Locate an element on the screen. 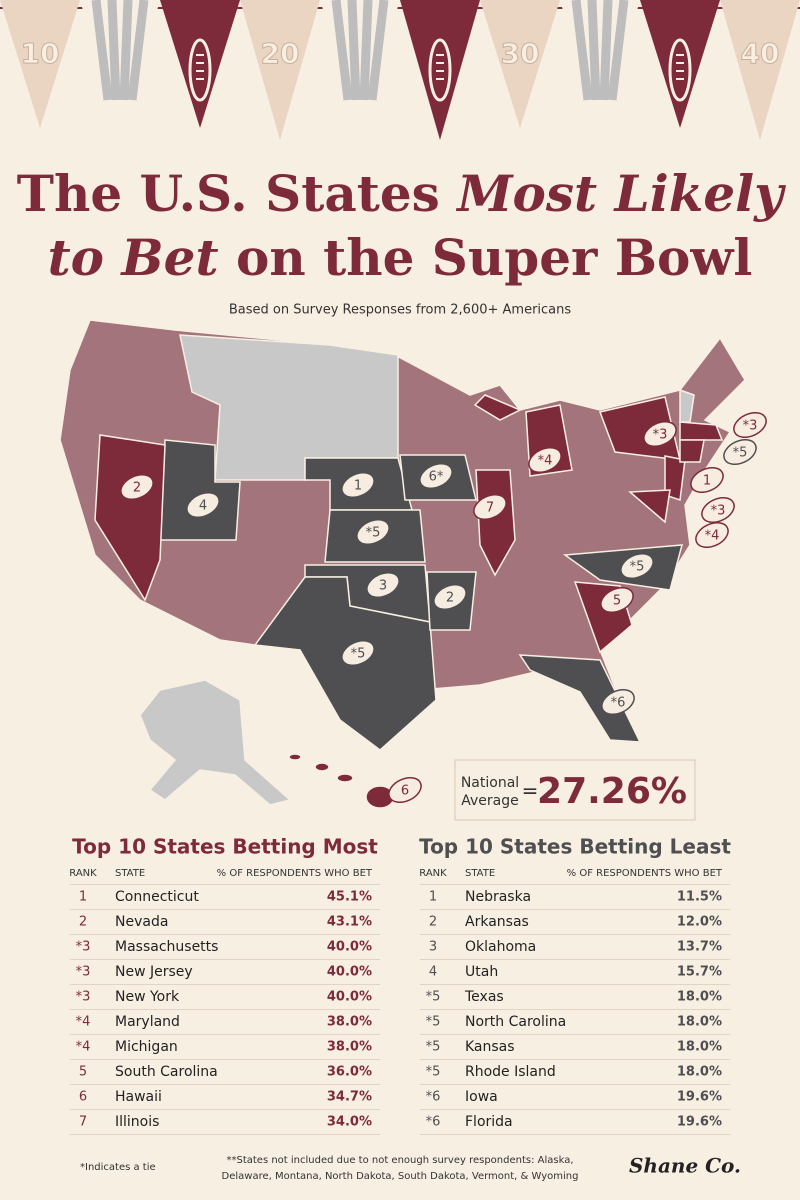 This screenshot has height=1200, width=800. state-cell: New Jersey is located at coordinates (154, 972).